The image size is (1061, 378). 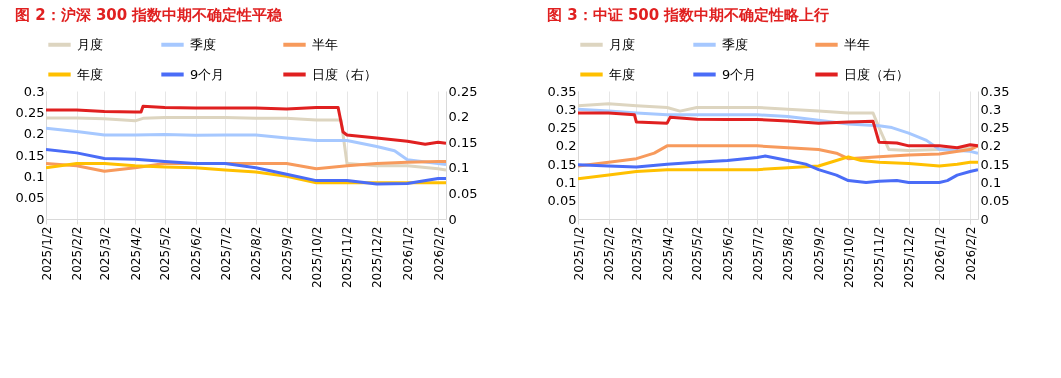 What do you see at coordinates (149, 15) in the screenshot?
I see `chart-title: 图 2：沪深 300 指数中期不确定性平稳` at bounding box center [149, 15].